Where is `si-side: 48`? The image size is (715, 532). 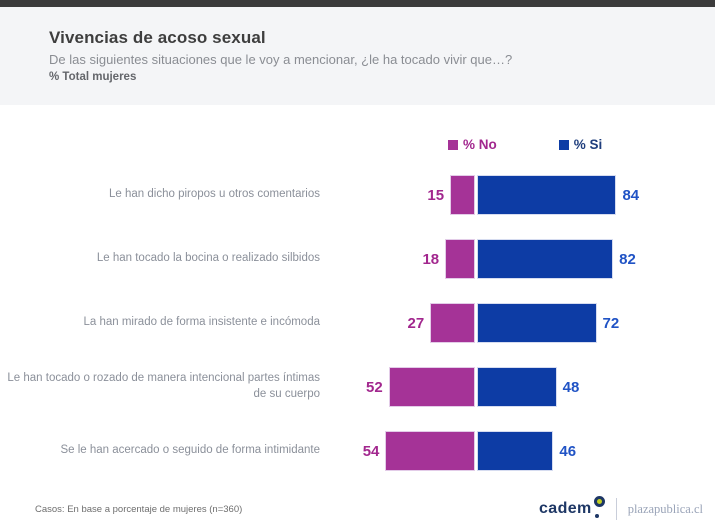 si-side: 48 is located at coordinates (527, 387).